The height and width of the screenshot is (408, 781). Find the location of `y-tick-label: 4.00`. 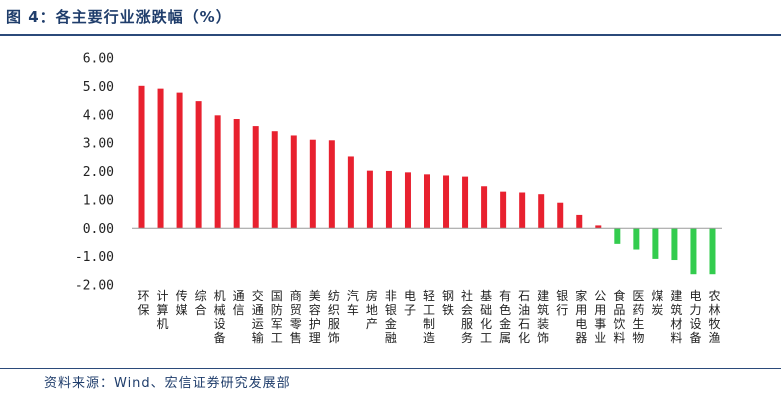

y-tick-label: 4.00 is located at coordinates (98, 115).